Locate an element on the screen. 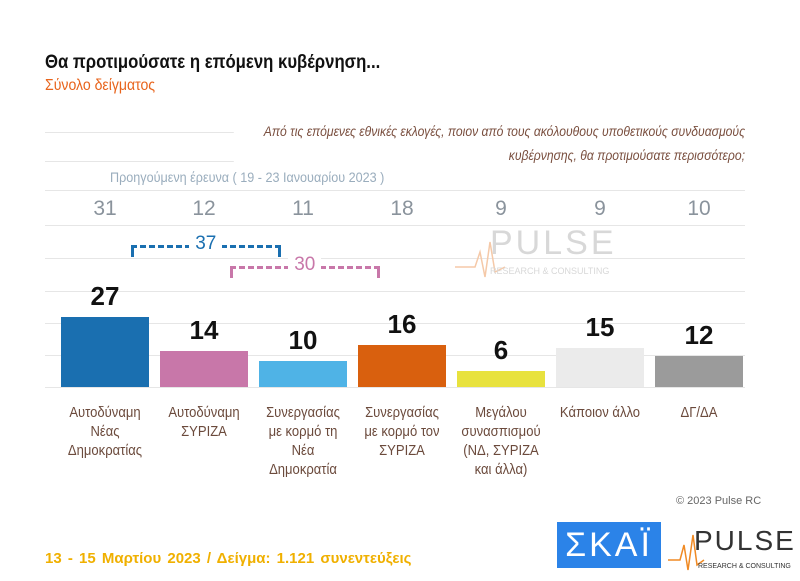 Image resolution: width=800 pixels, height=581 pixels. category-label: Συνεργασίας με κορμό τη Νέα Δημοκρατία is located at coordinates (303, 441).